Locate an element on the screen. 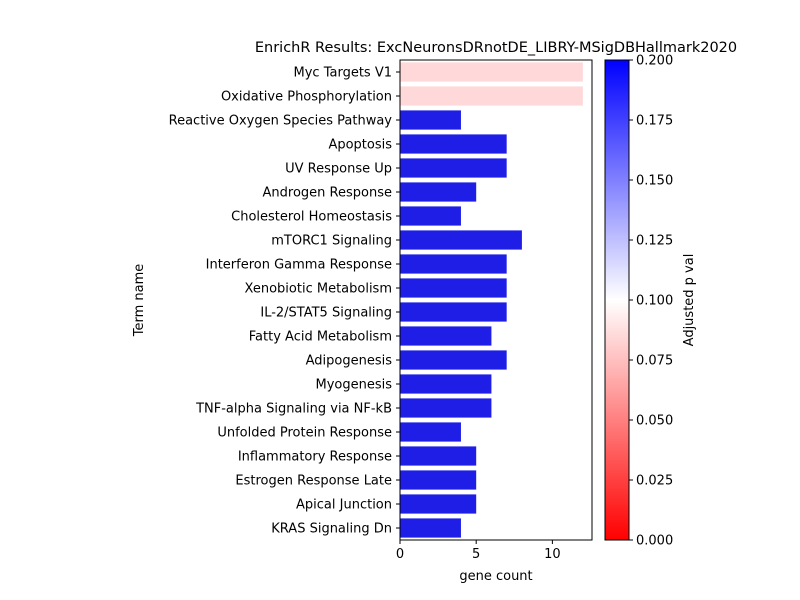  y-tick-label: IL-2/STAT5 Signaling is located at coordinates (326, 313).